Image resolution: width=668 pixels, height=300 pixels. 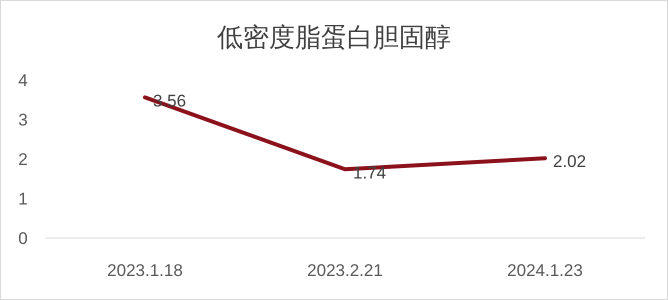 I want to click on y-tick-label: 2, so click(x=23, y=159).